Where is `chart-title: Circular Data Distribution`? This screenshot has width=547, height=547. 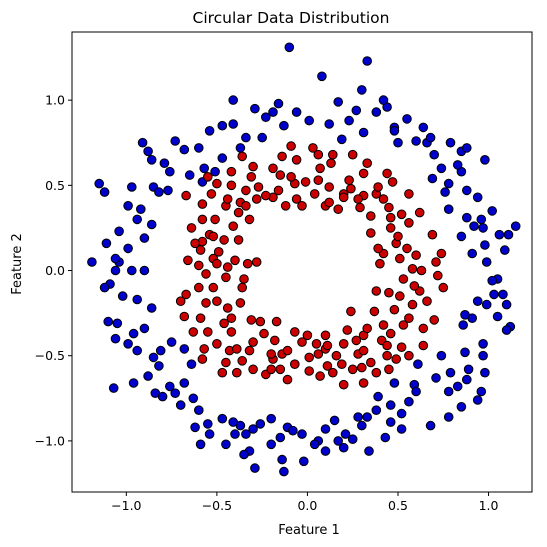
chart-title: Circular Data Distribution is located at coordinates (291, 18).